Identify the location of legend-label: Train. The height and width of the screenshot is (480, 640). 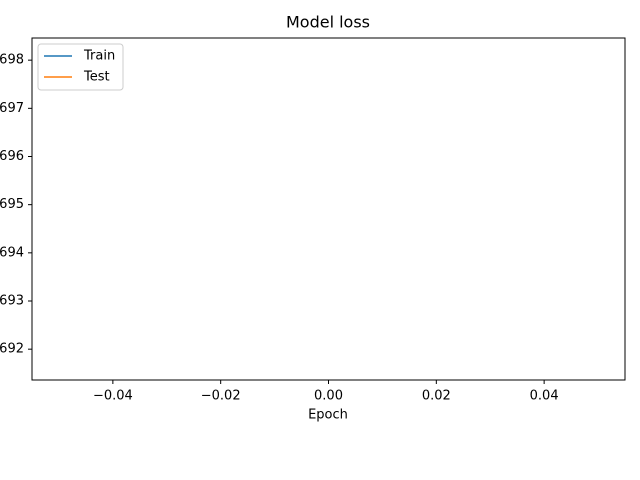
(99, 56).